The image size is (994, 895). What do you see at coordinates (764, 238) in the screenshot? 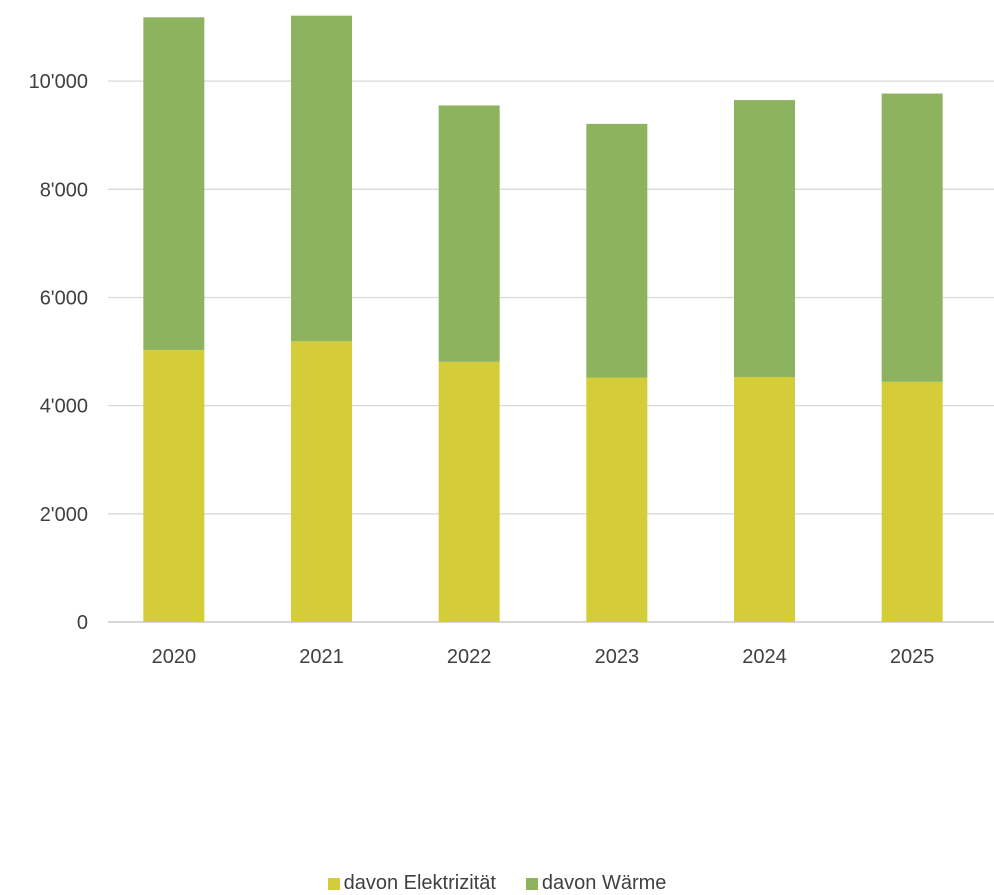
I see `bar-heat-2024` at bounding box center [764, 238].